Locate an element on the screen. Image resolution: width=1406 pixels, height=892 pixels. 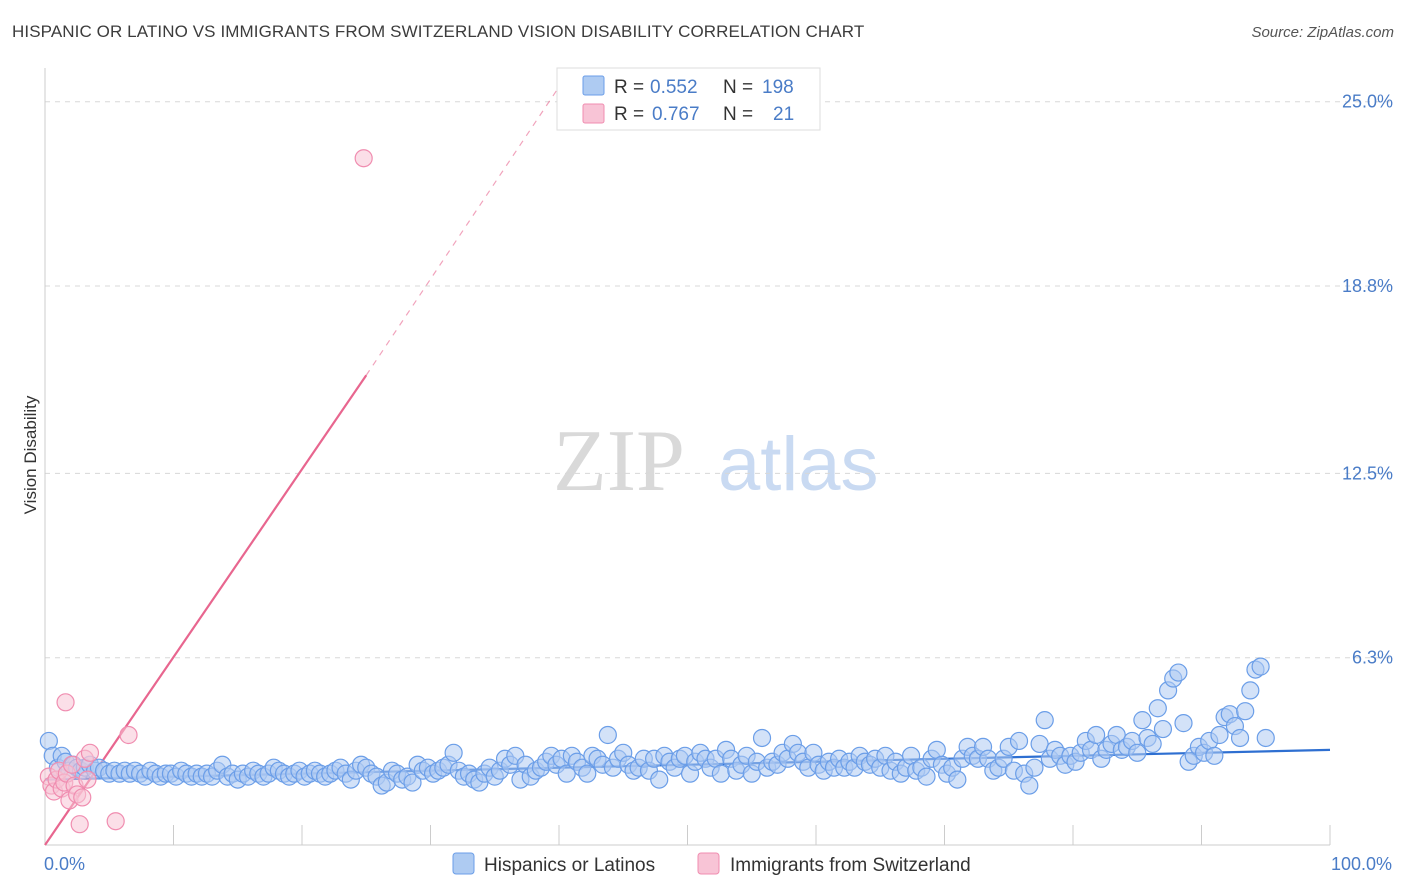
y-axis-title: Vision Disability is located at coordinates (30, 454).